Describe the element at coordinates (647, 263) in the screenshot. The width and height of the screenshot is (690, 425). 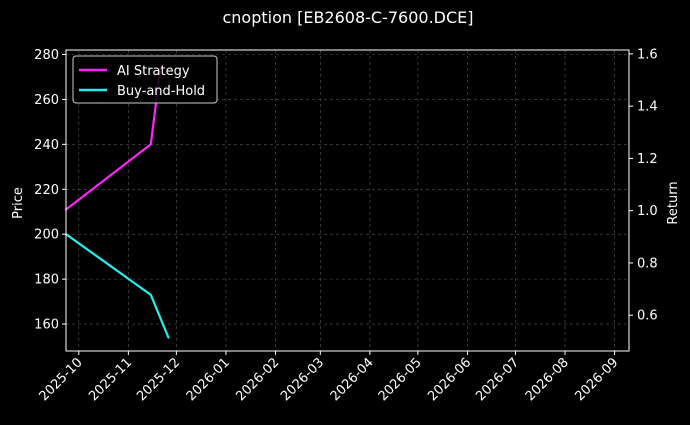
I see `y2-tick-label: 0.8` at that location.